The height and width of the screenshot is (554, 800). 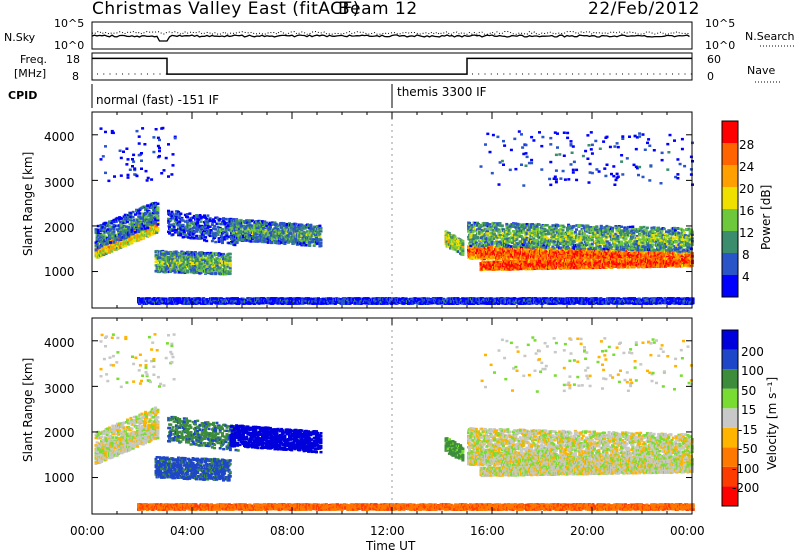 What do you see at coordinates (75, 76) in the screenshot?
I see `freq-tick-bottom: 8` at bounding box center [75, 76].